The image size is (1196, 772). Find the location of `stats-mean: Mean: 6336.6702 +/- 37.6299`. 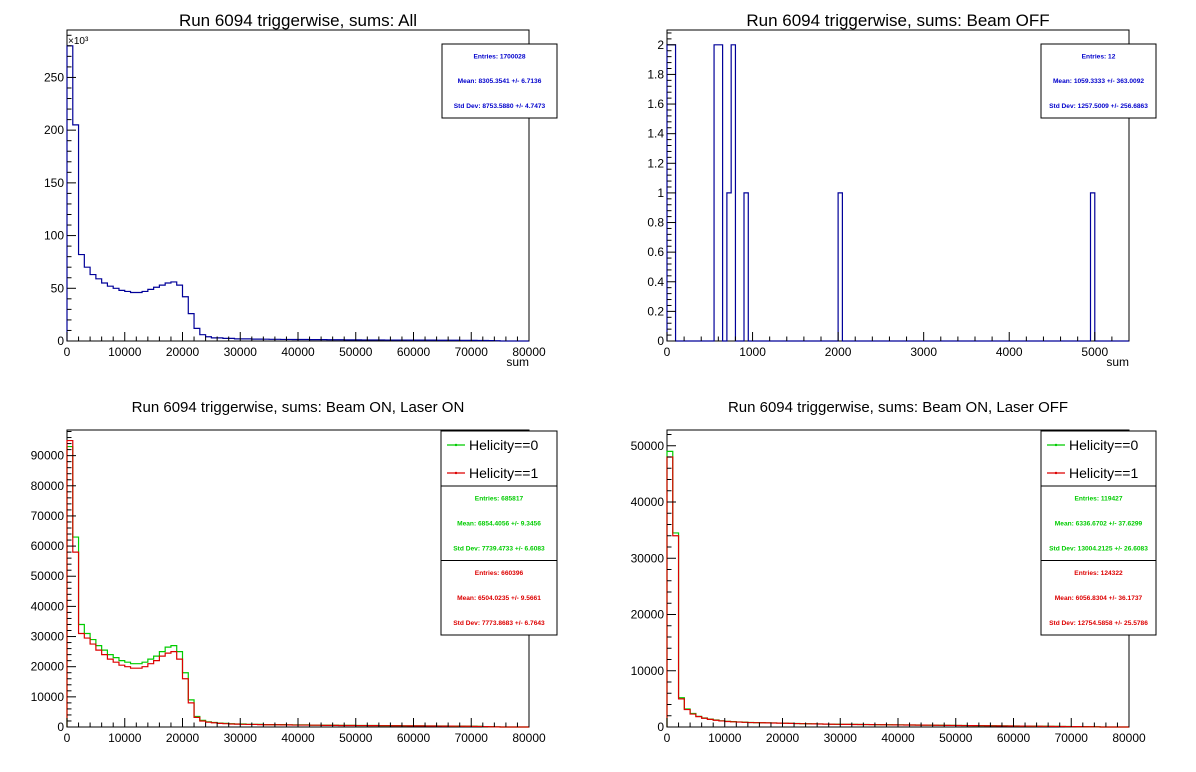

stats-mean: Mean: 6336.6702 +/- 37.6299 is located at coordinates (1099, 523).